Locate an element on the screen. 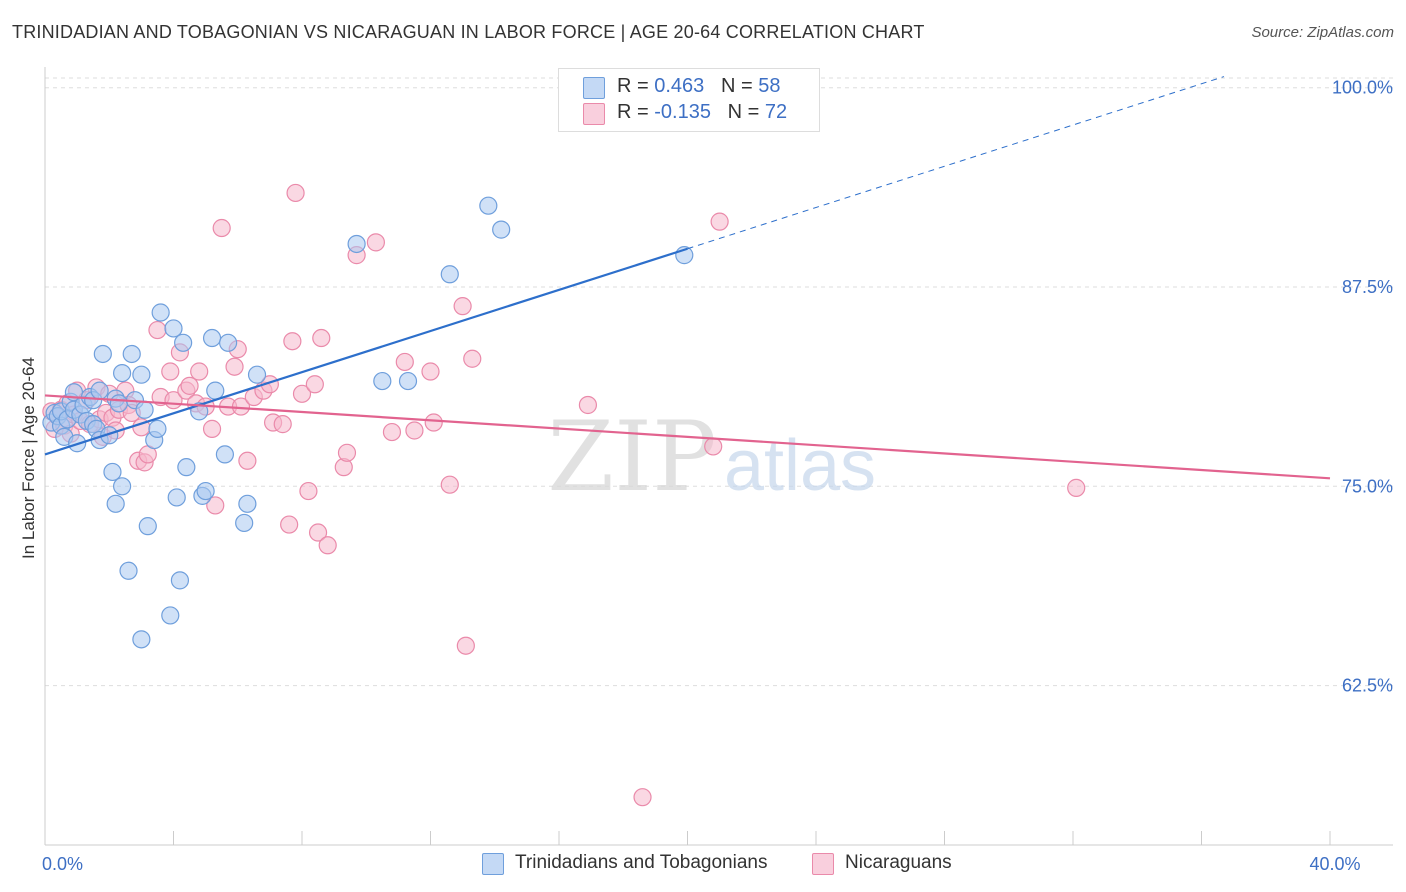 The image size is (1406, 892). watermark-atlas: atlas is located at coordinates (800, 466).